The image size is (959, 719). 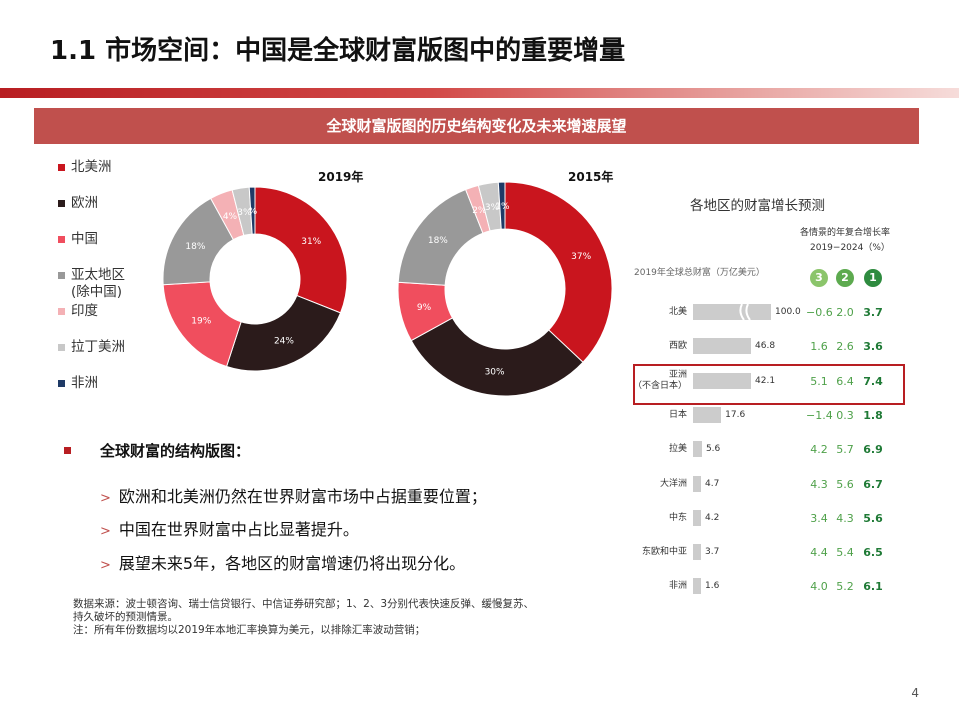 What do you see at coordinates (699, 273) in the screenshot?
I see `forecast-axis-label: 2019年全球总财富（万亿美元）` at bounding box center [699, 273].